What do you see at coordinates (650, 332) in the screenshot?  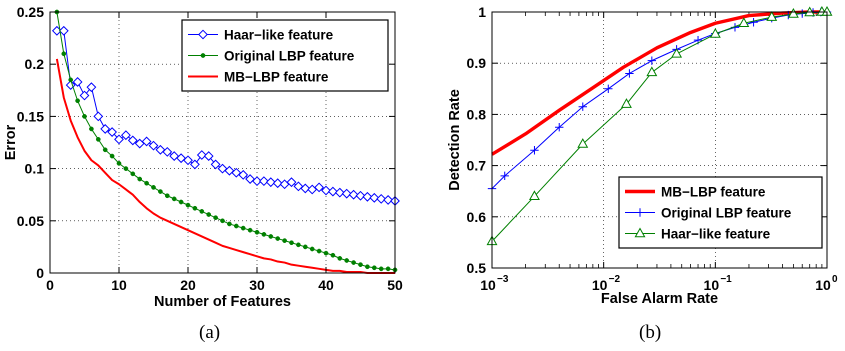 I see `caption-b: (b)` at bounding box center [650, 332].